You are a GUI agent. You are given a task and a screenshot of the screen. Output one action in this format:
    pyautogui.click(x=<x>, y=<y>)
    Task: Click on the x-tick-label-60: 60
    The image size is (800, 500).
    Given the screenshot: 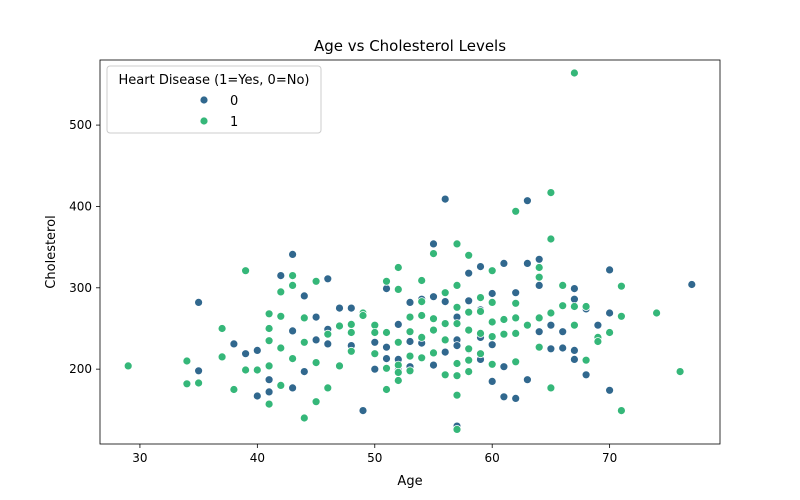 What is the action you would take?
    pyautogui.click(x=492, y=458)
    